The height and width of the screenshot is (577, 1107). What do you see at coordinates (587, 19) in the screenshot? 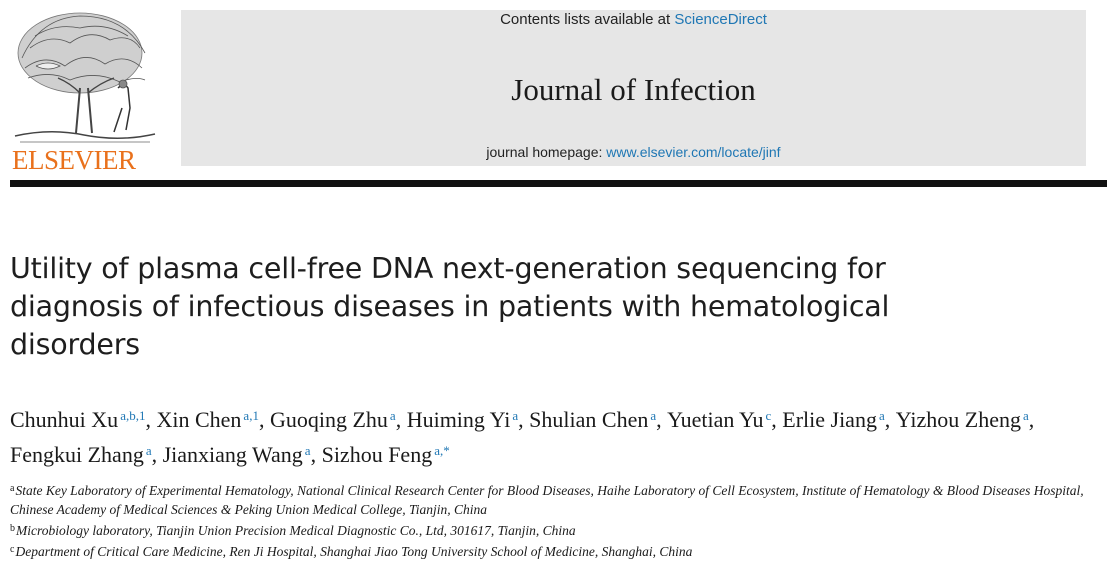
I see `contents-prefix: Contents lists available at` at bounding box center [587, 19].